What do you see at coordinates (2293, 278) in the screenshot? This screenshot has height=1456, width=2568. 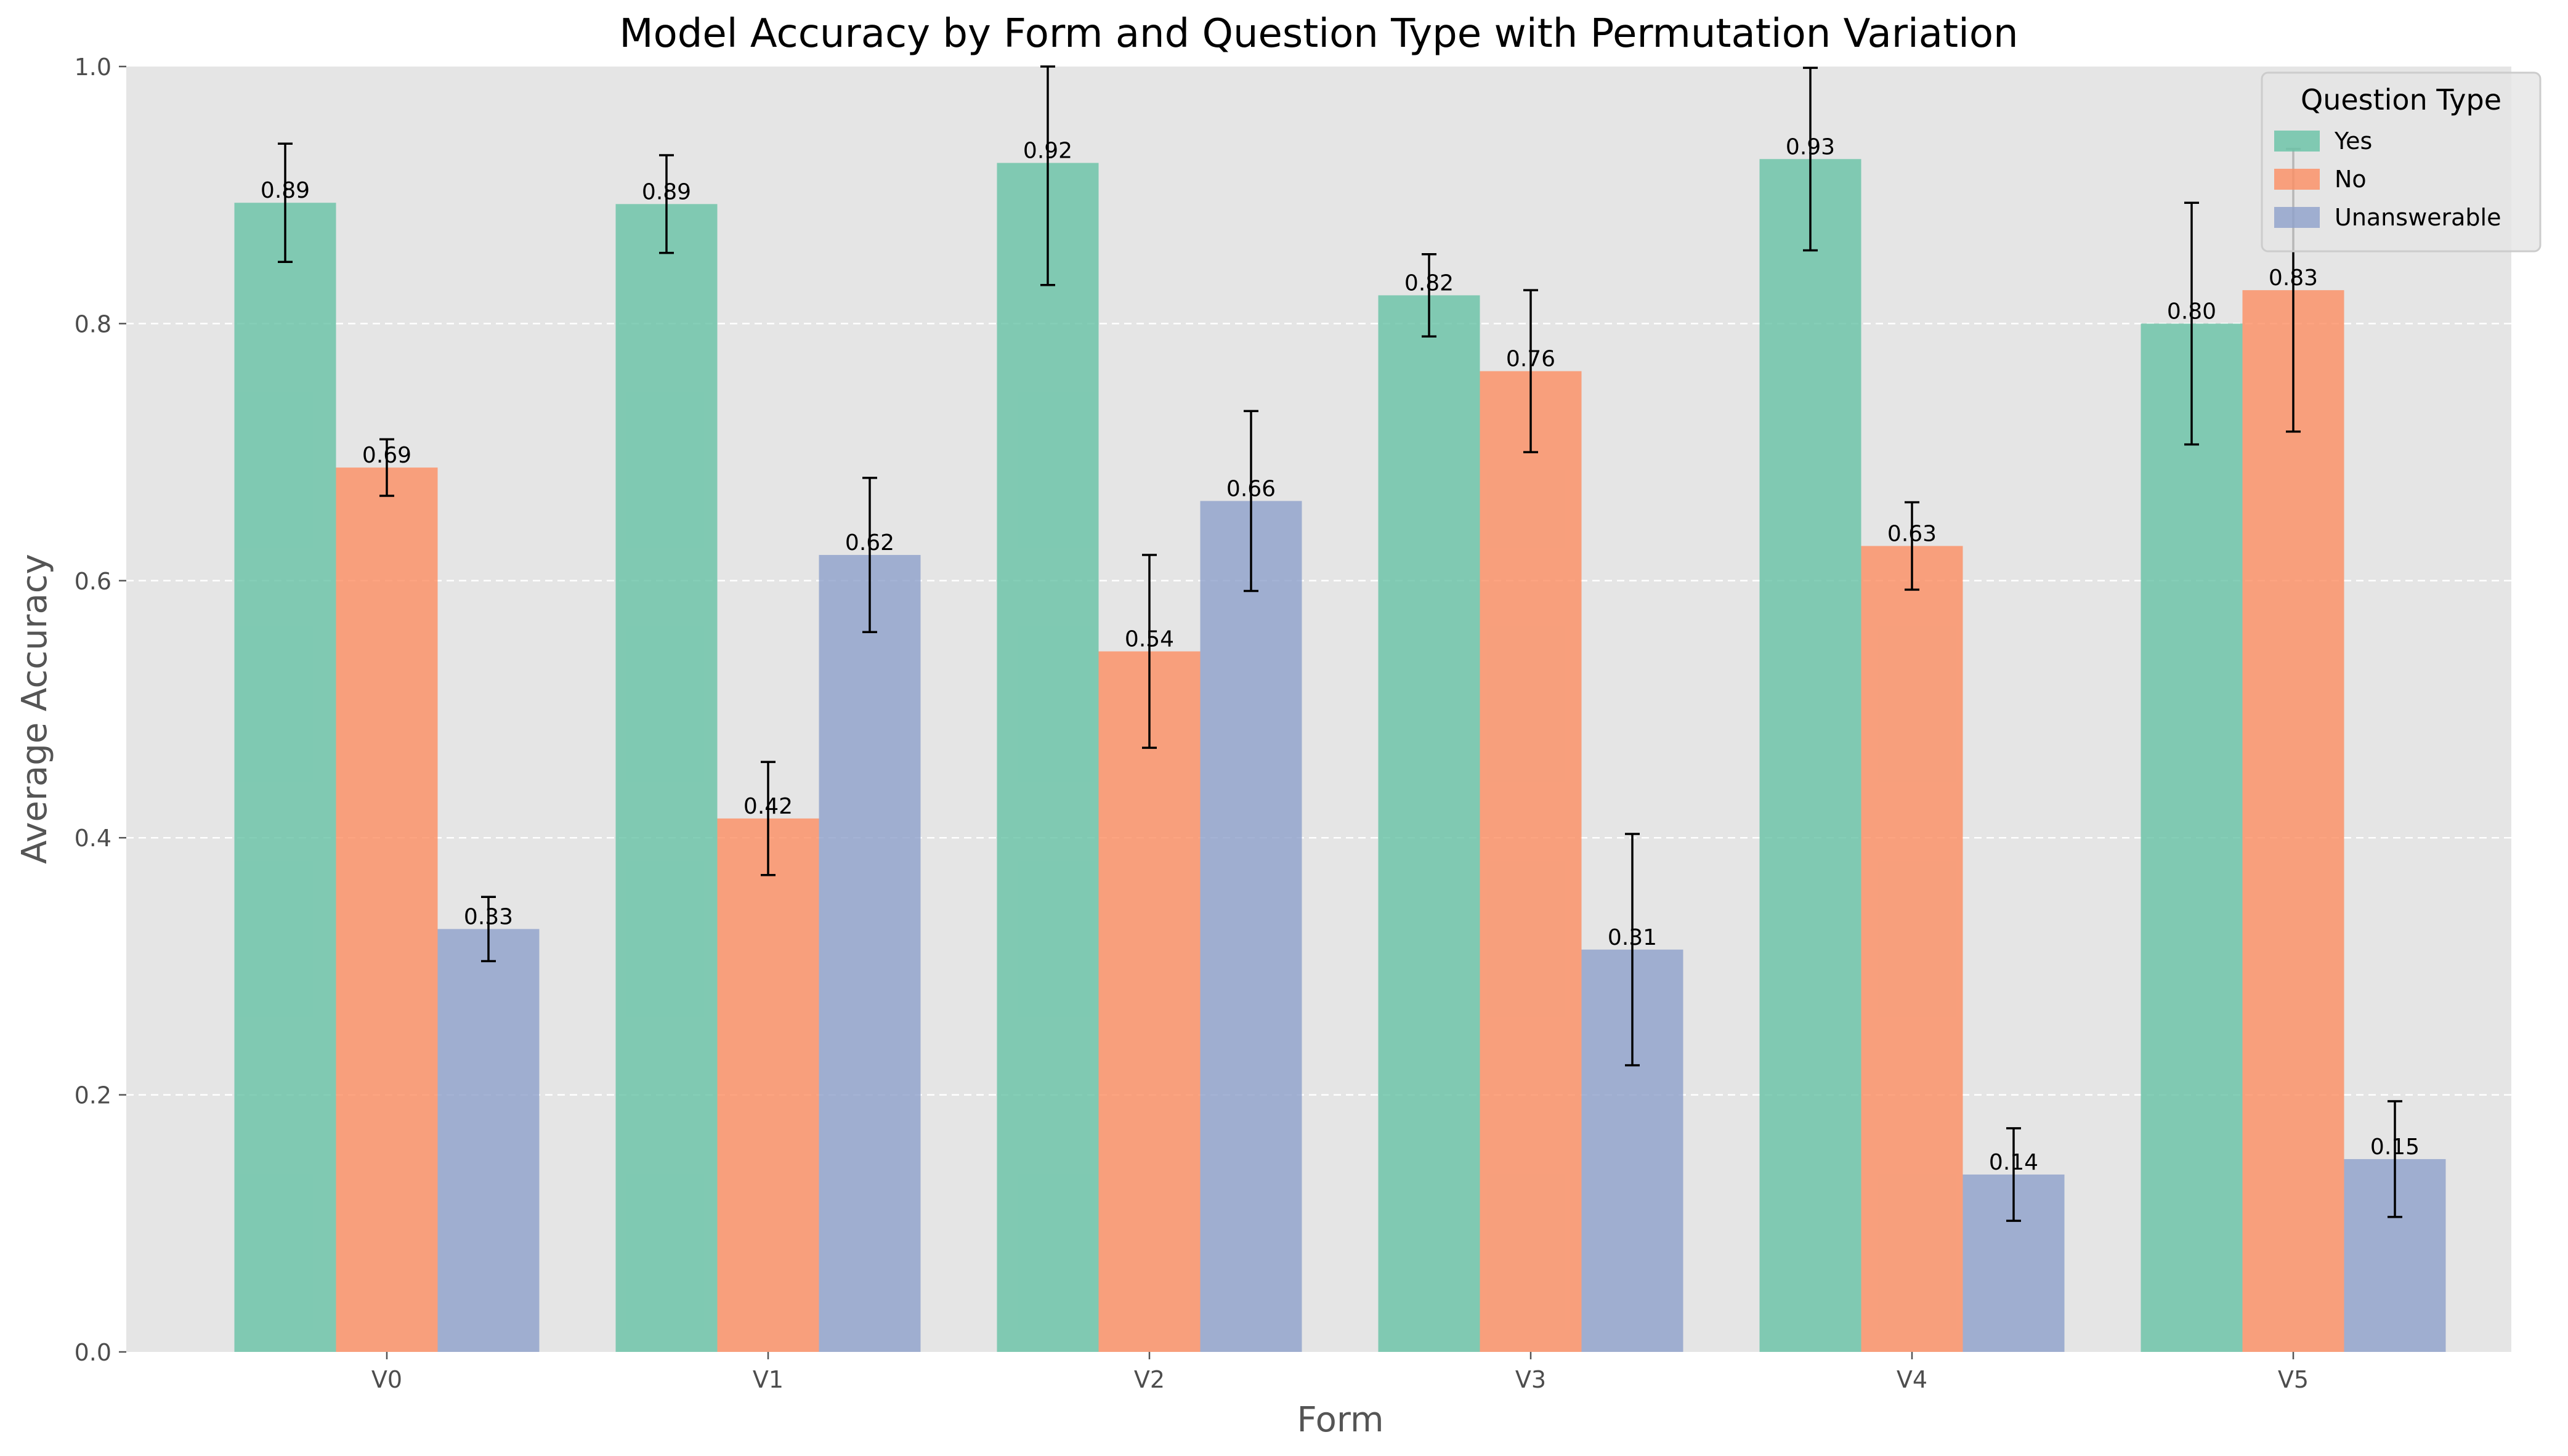 I see `bar-value-label: 0.83` at bounding box center [2293, 278].